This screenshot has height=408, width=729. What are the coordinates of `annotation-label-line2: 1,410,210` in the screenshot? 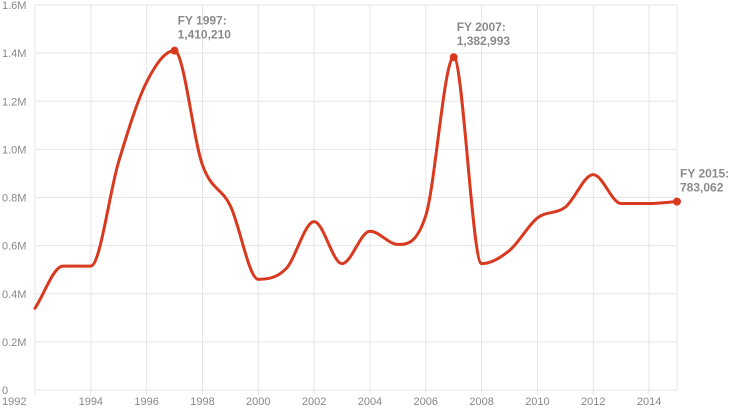 It's located at (205, 35).